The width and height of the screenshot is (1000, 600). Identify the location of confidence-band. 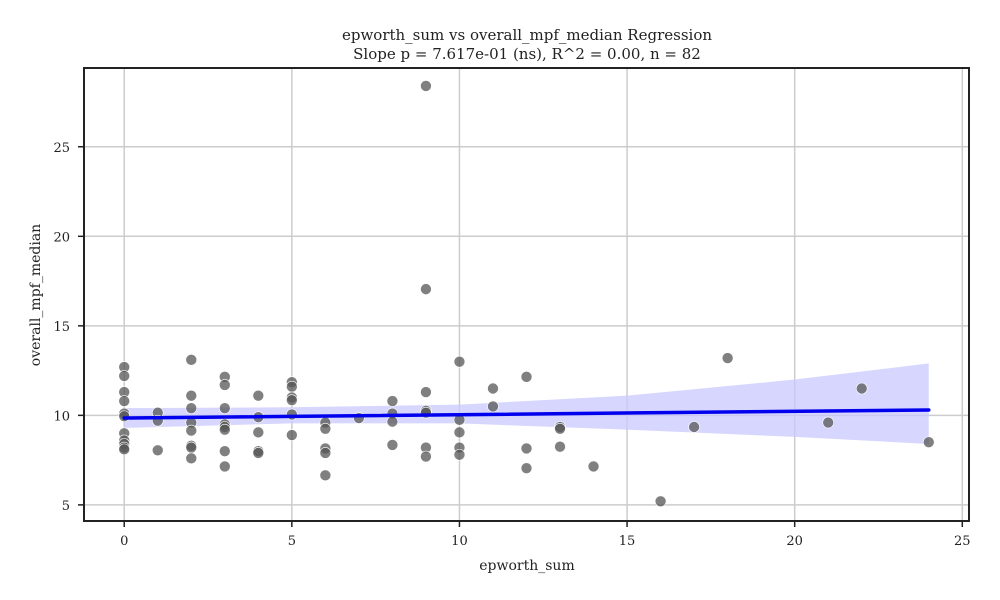
(526, 404).